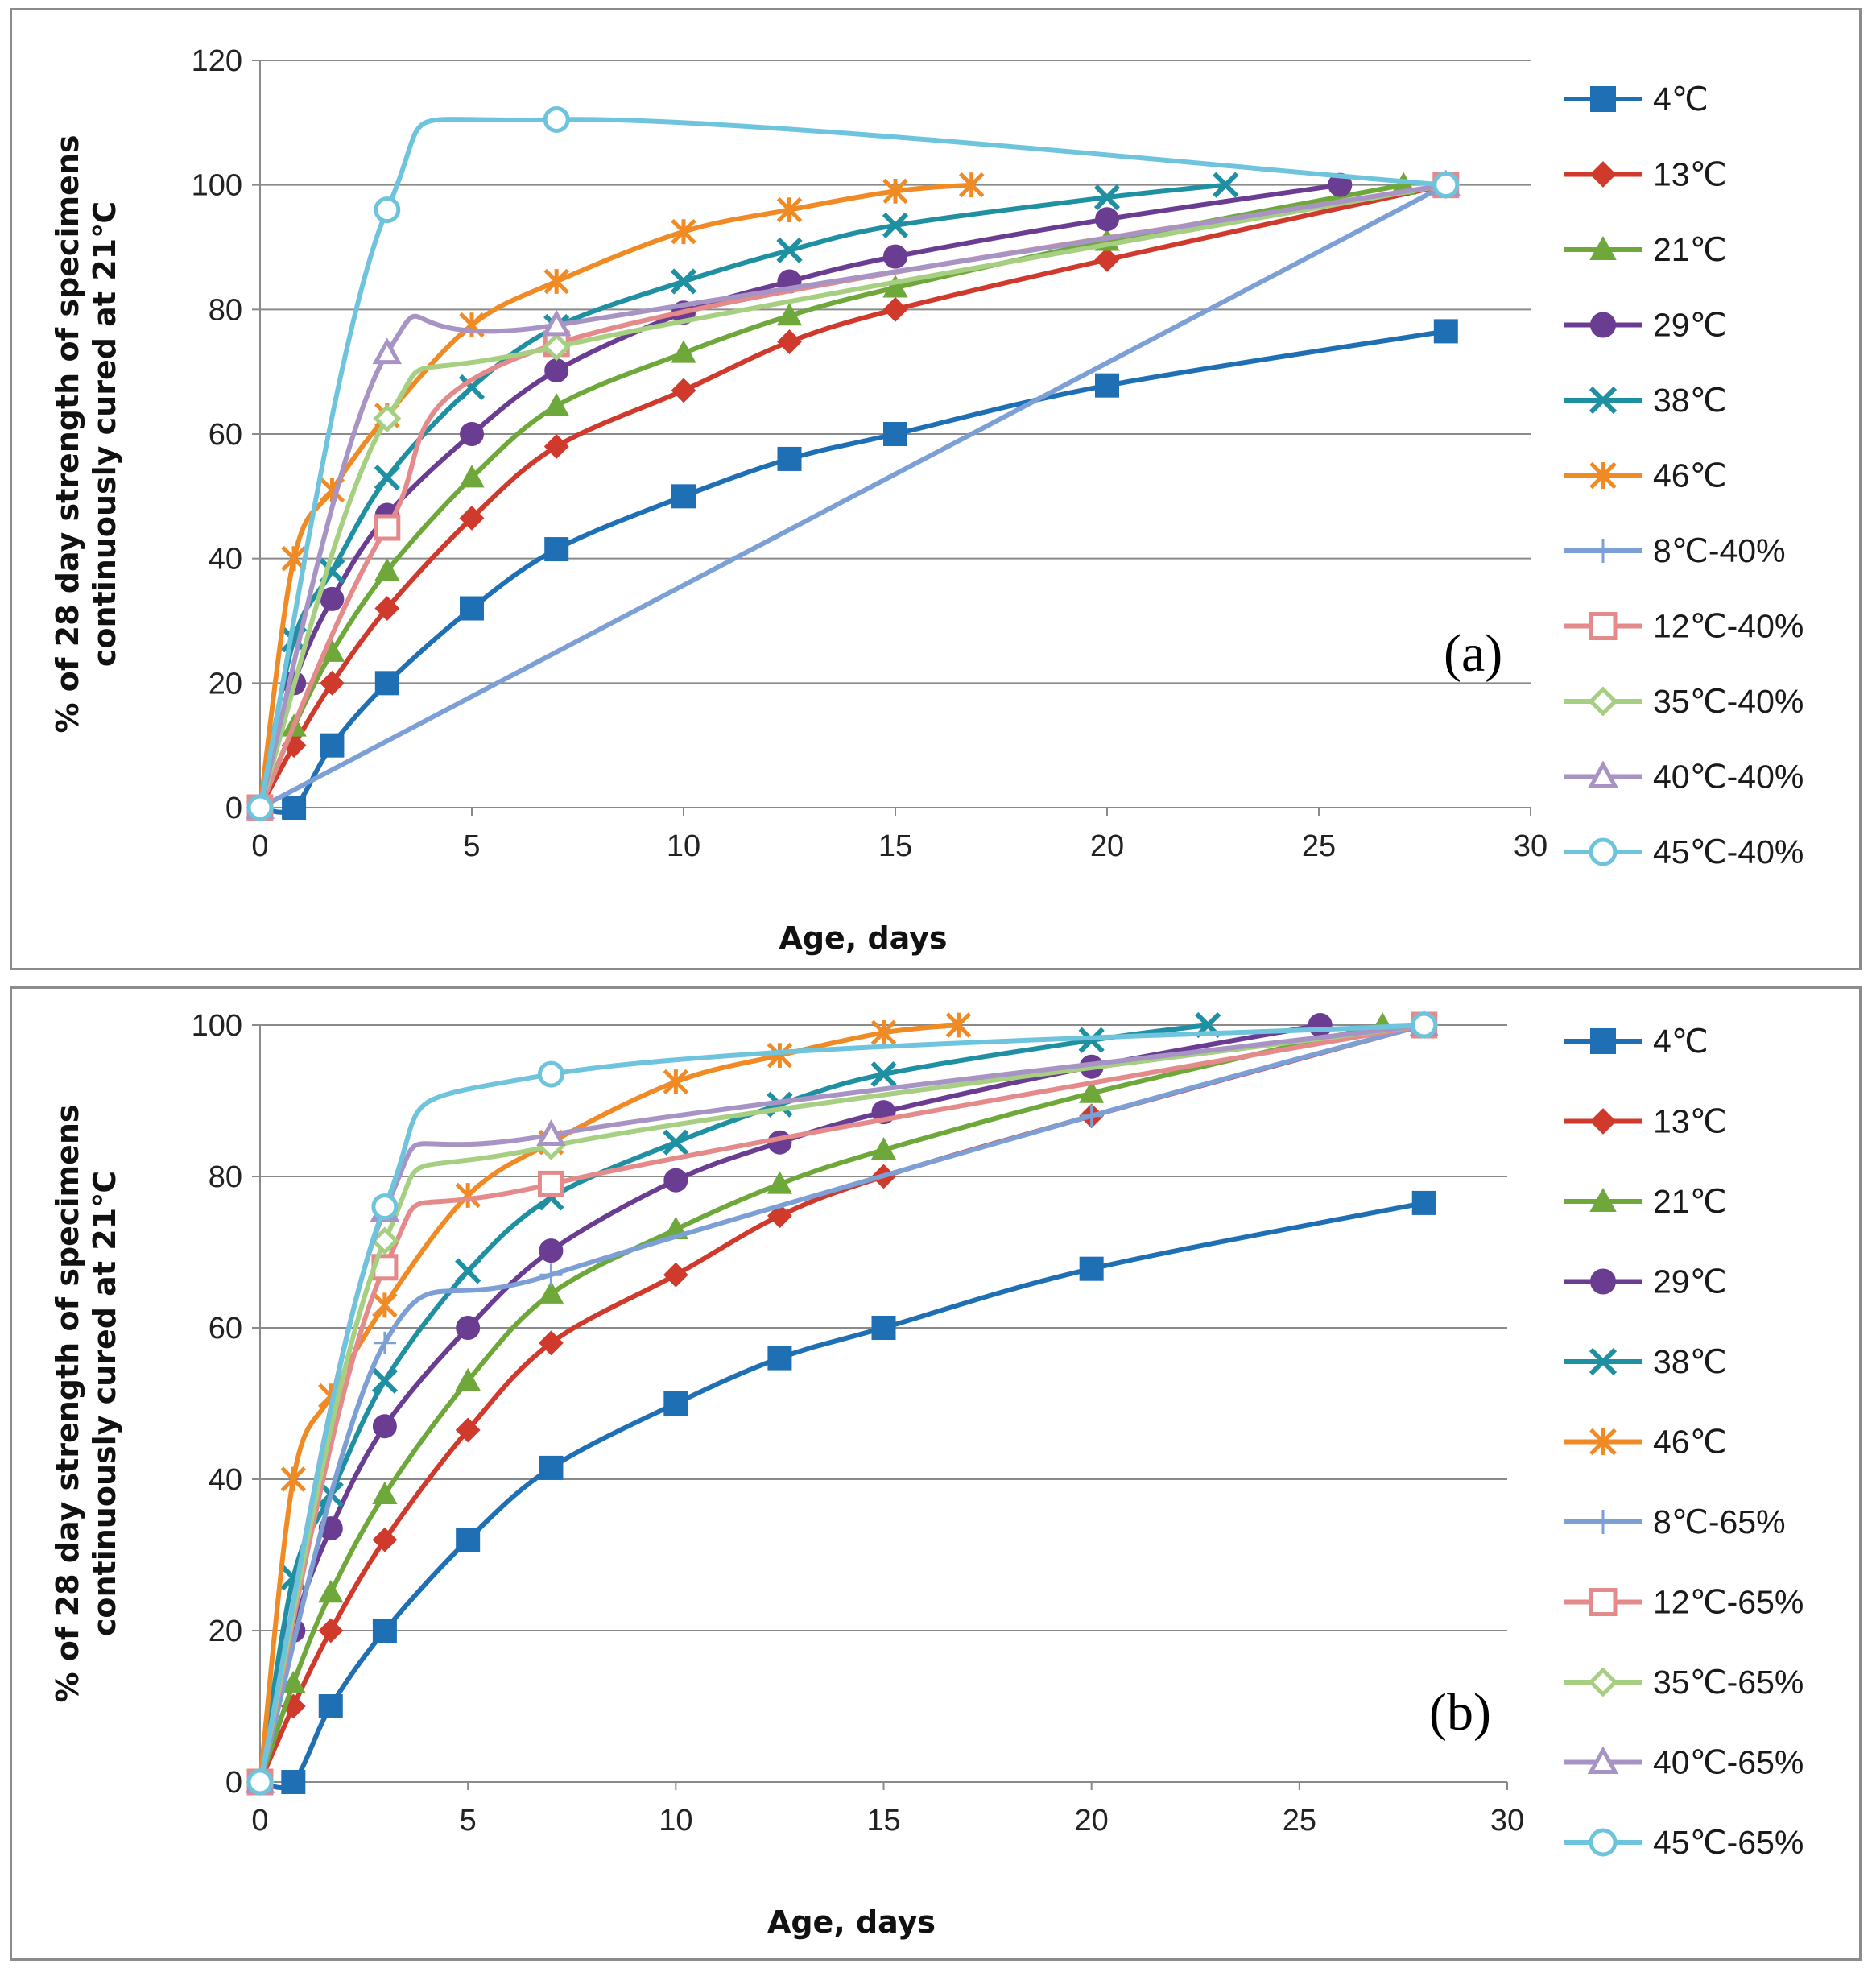 The width and height of the screenshot is (1876, 1968). Describe the element at coordinates (233, 1783) in the screenshot. I see `y-tick-label: 0` at that location.